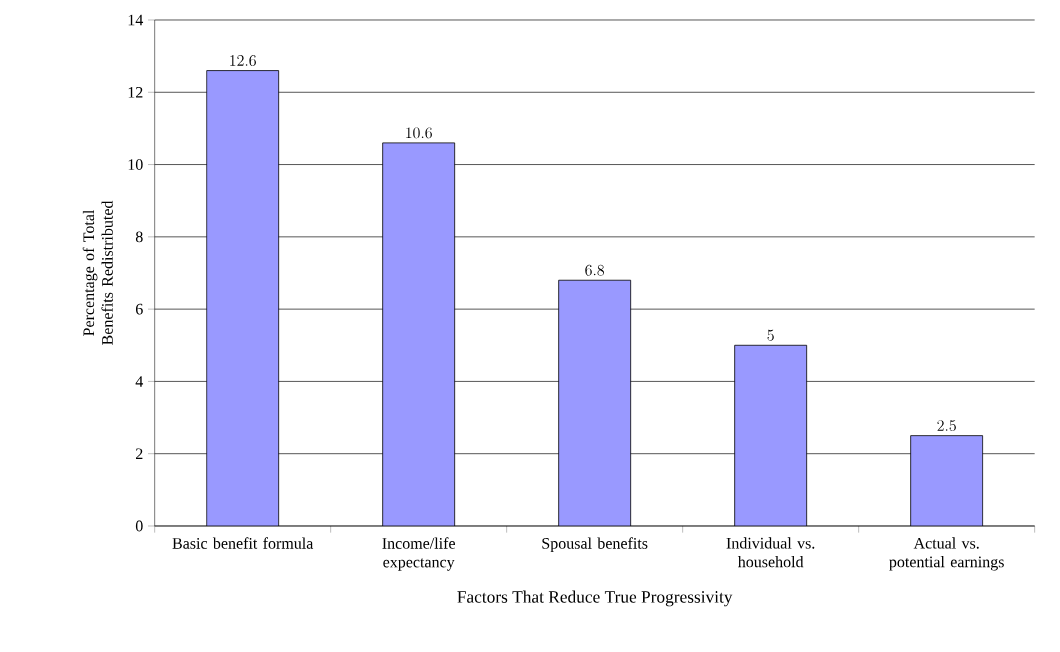 This screenshot has height=652, width=1060. Describe the element at coordinates (135, 164) in the screenshot. I see `y-tick-label: 10` at that location.